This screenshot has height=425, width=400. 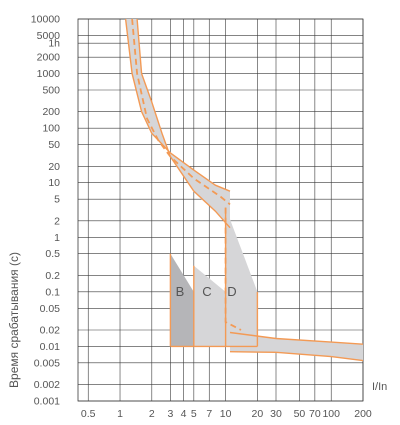 I want to click on x-tick-label-5: 5, so click(x=194, y=414).